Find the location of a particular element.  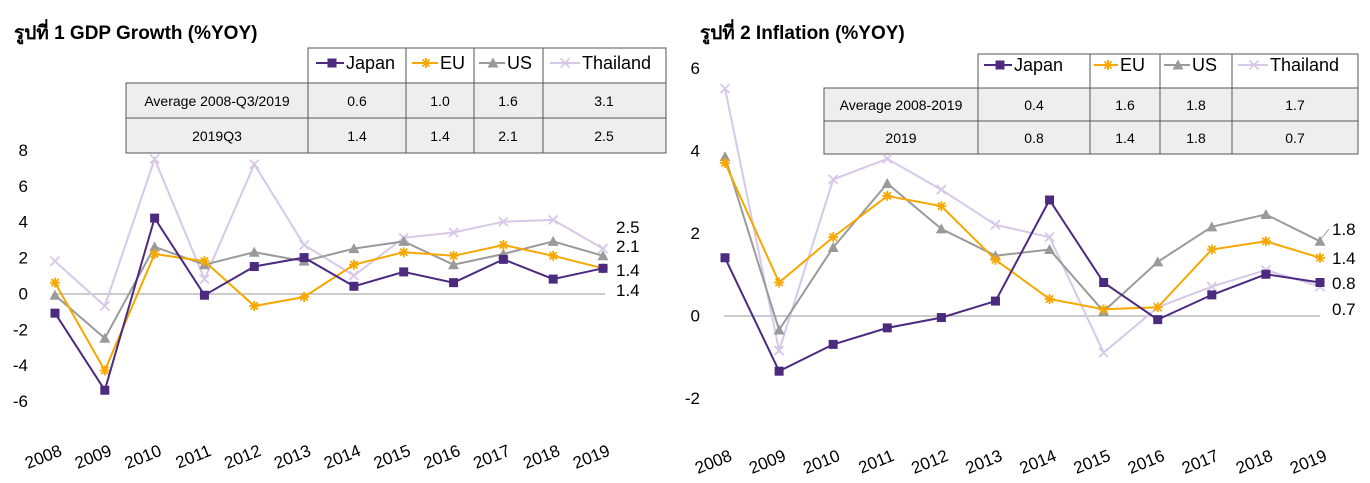

y-tick-label: -6 is located at coordinates (20, 401).